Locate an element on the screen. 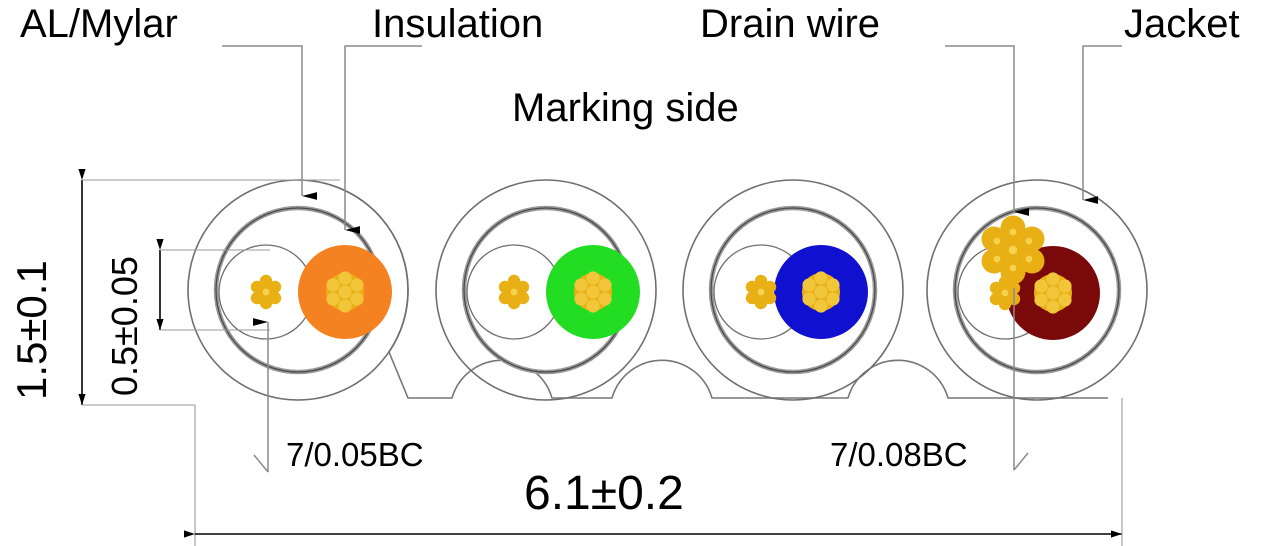  insulated-conductor-green is located at coordinates (593, 292).